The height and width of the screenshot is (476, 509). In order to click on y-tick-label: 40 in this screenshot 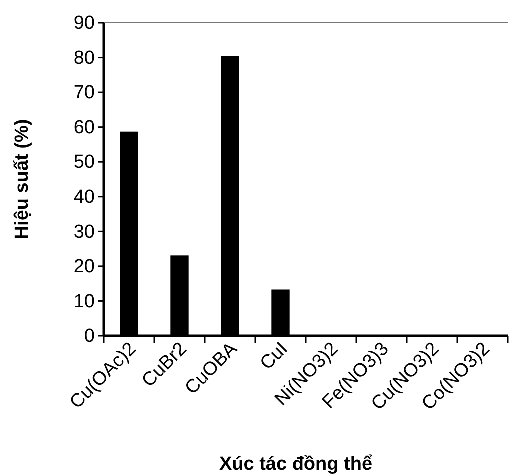, I will do `click(84, 197)`.